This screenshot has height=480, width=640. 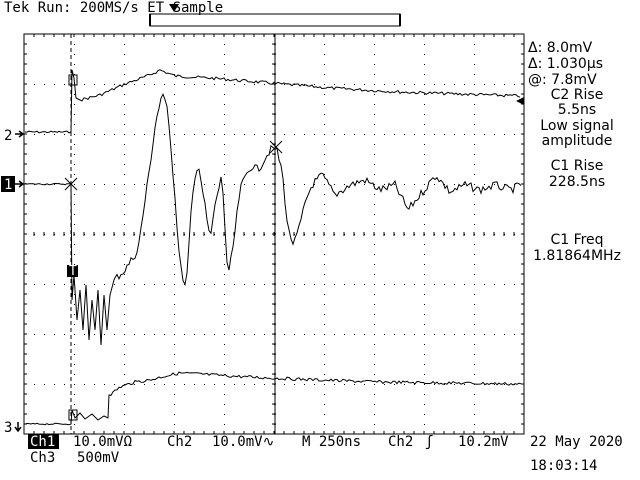 What do you see at coordinates (243, 442) in the screenshot?
I see `ch2-scale: 10.0mV∿` at bounding box center [243, 442].